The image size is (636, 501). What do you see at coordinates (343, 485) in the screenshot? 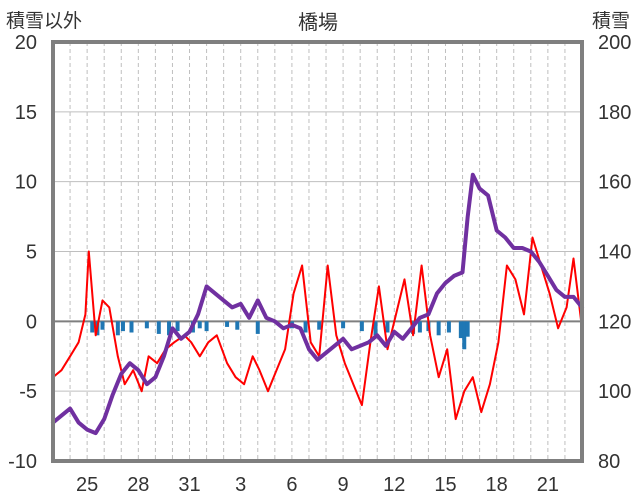
I see `x-tick-label: 9` at bounding box center [343, 485].